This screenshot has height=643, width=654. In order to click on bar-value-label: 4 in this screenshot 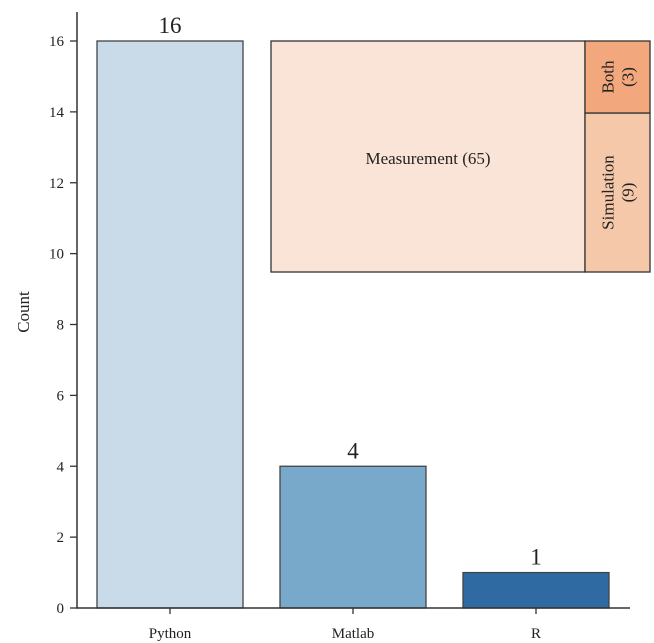, I will do `click(353, 450)`.